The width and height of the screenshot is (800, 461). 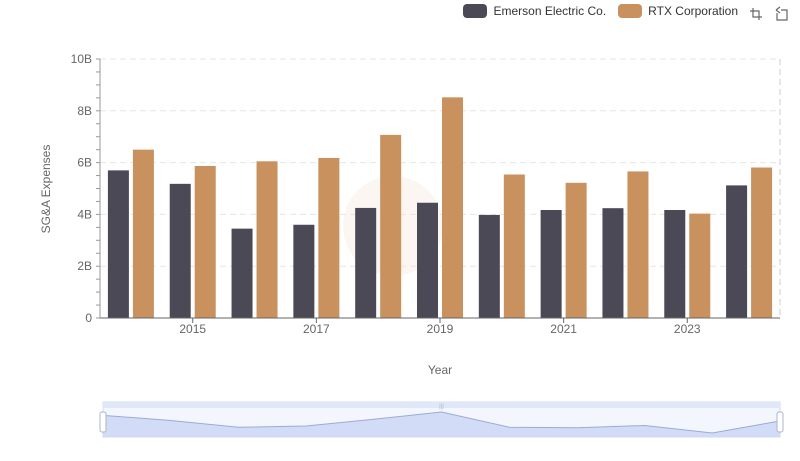 What do you see at coordinates (780, 422) in the screenshot?
I see `zoom-handle-right` at bounding box center [780, 422].